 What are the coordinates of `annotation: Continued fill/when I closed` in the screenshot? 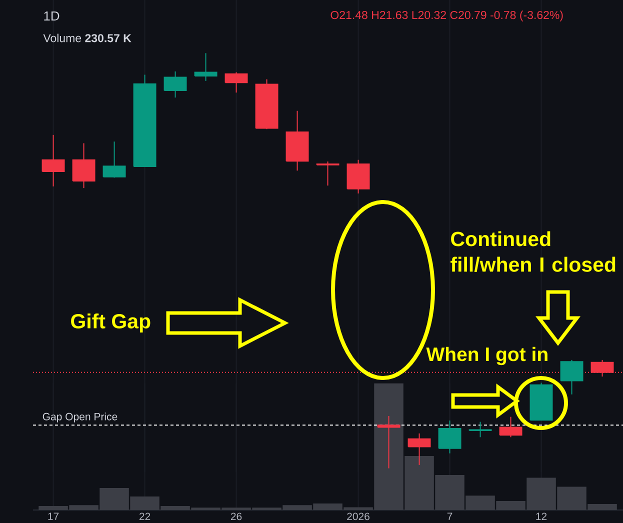 It's located at (533, 251).